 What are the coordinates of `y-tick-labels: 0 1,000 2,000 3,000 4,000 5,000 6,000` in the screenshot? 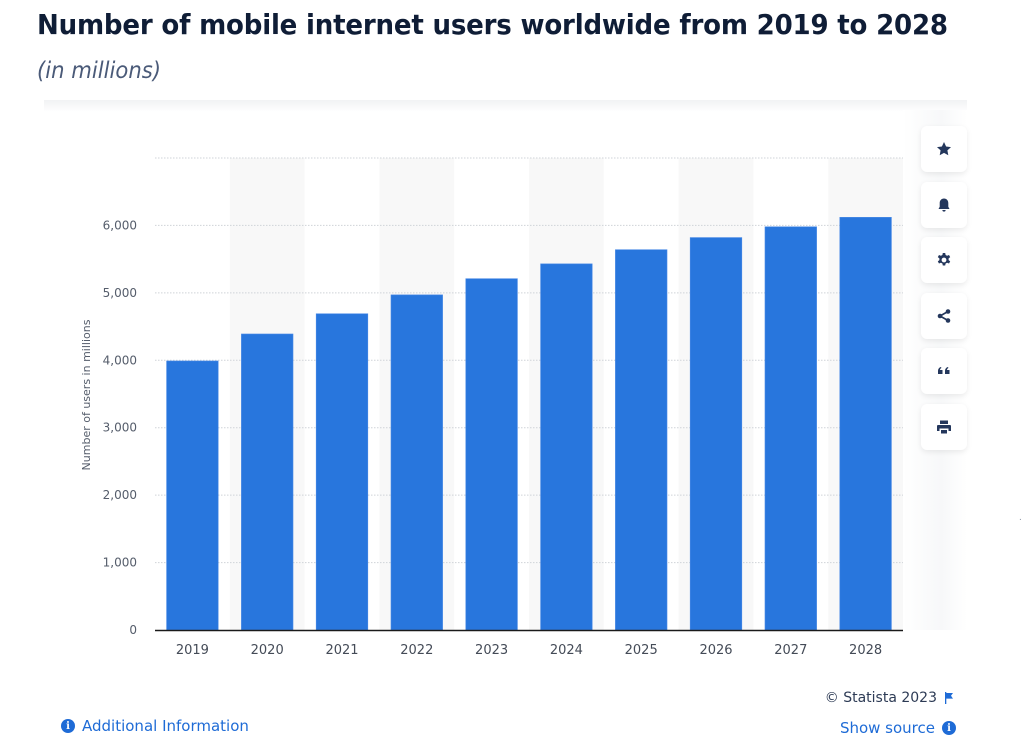 It's located at (120, 427).